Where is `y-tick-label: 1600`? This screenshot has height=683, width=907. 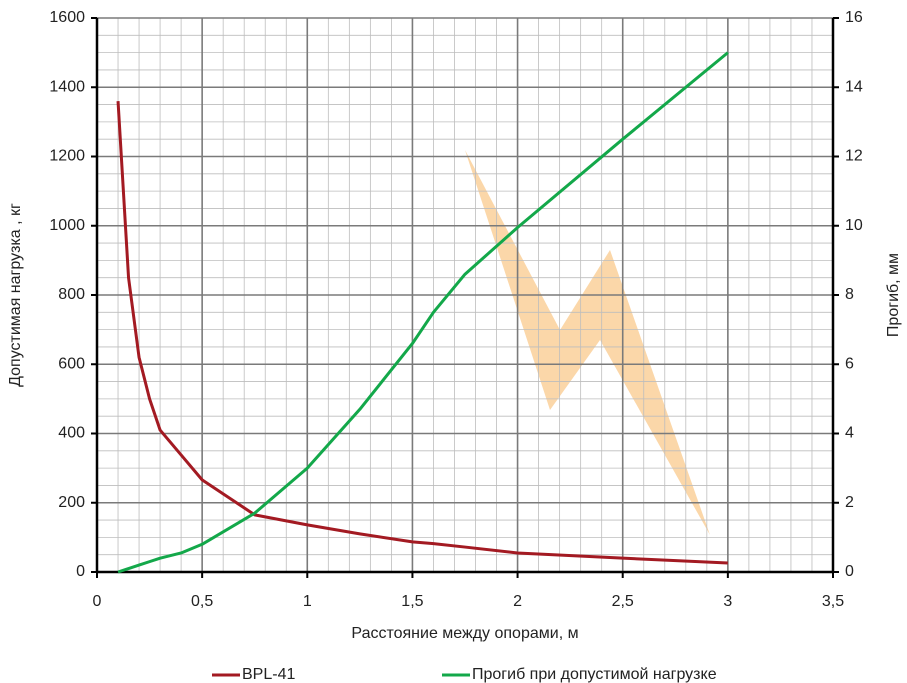 y-tick-label: 1600 is located at coordinates (67, 17).